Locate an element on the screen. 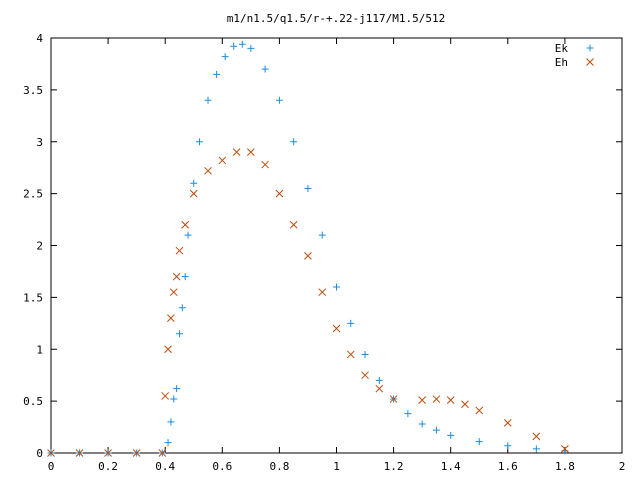 Image resolution: width=640 pixels, height=480 pixels. y-tick-label: 0.5 is located at coordinates (33, 401).